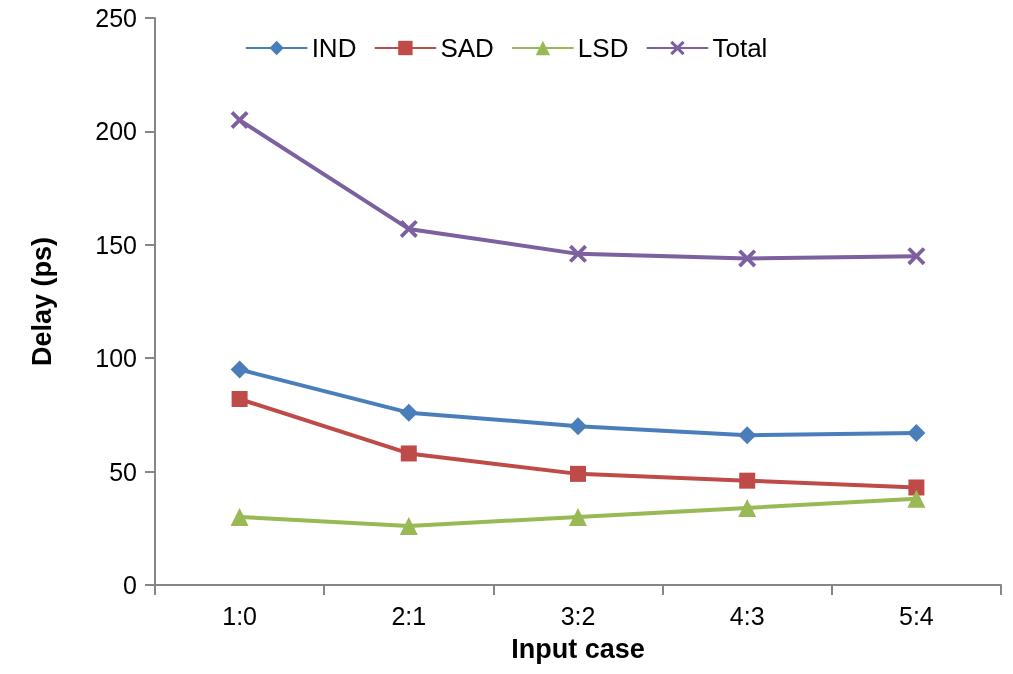  Describe the element at coordinates (116, 358) in the screenshot. I see `y-tick-label: 100` at that location.